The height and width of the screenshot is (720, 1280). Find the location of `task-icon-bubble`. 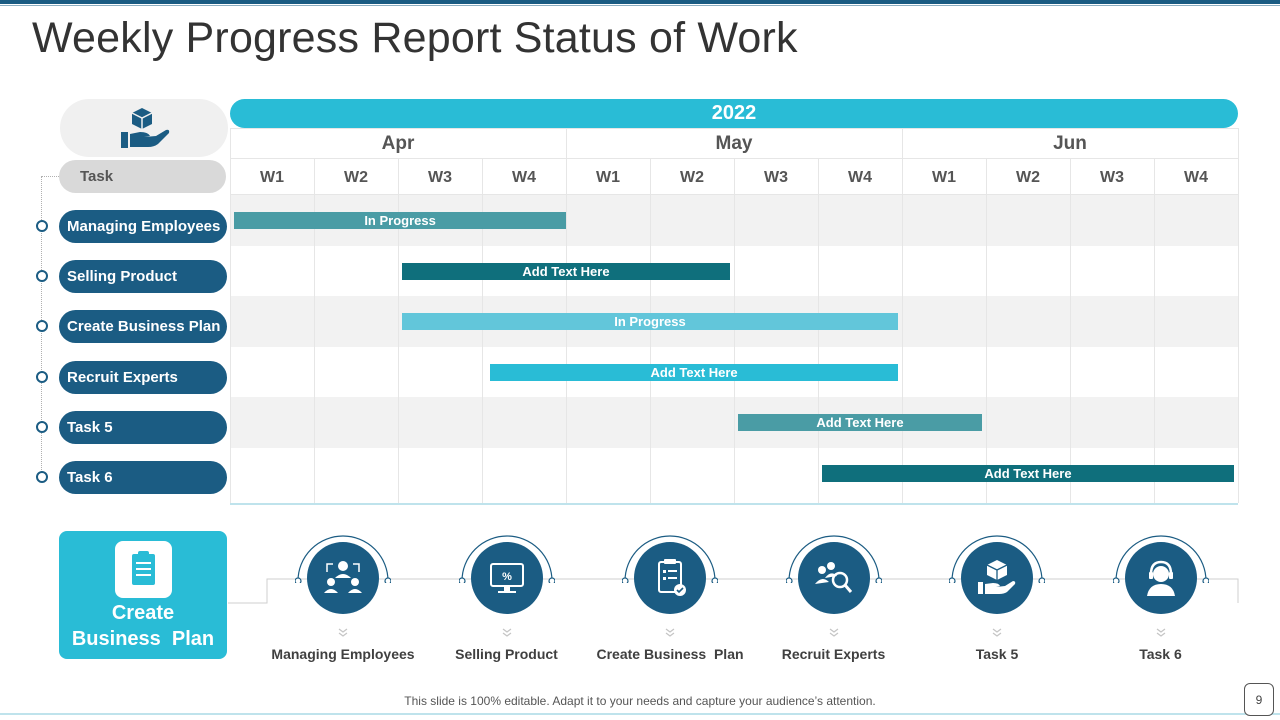

task-icon-bubble is located at coordinates (144, 128).